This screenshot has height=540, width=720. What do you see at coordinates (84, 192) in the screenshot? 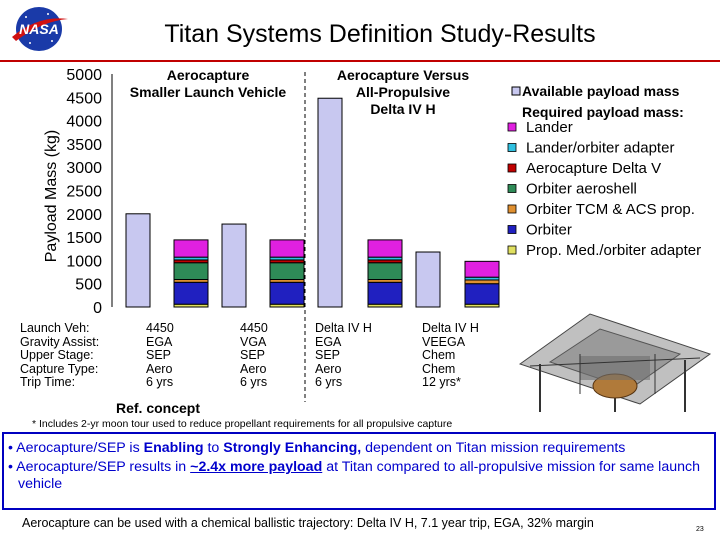
I see `y-tick-label: 2500` at bounding box center [84, 192].